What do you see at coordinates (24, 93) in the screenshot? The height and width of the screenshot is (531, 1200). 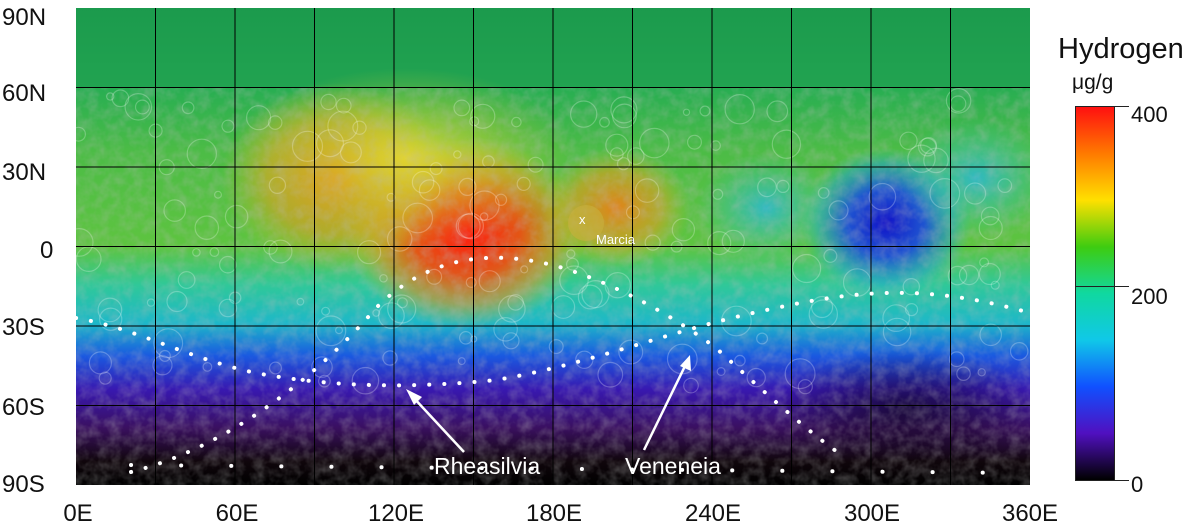 I see `lat-label-60n: 60N` at bounding box center [24, 93].